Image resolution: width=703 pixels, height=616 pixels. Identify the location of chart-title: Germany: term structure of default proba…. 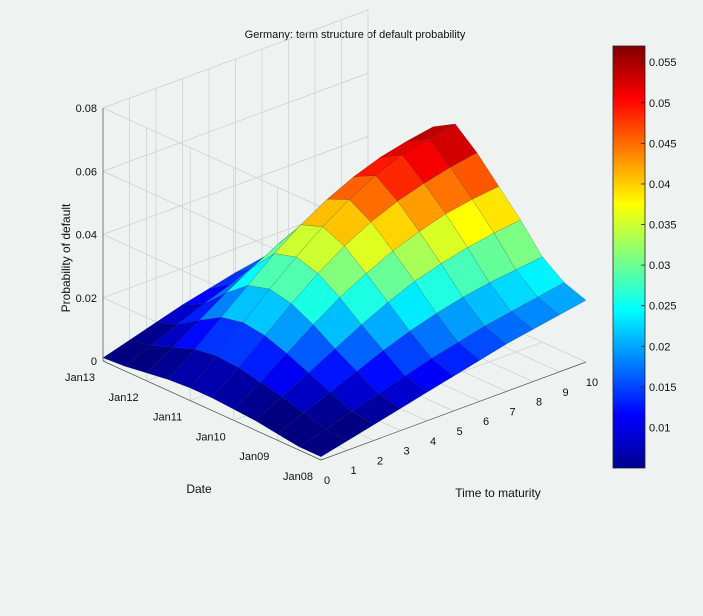
(355, 35).